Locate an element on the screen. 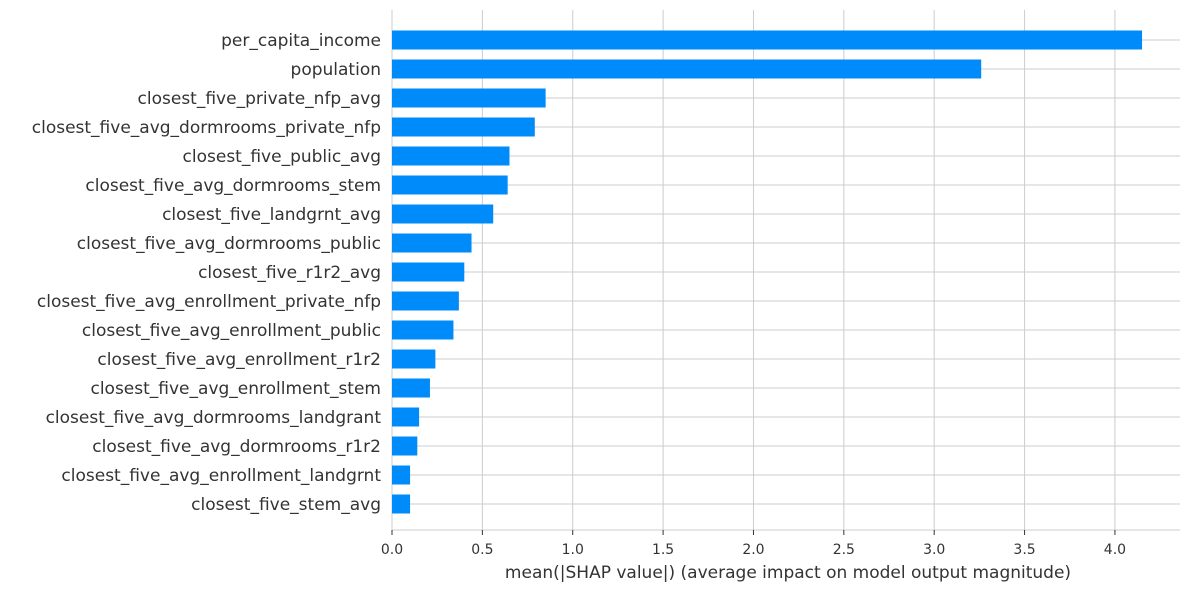  y-tick-label: closest_five_avg_dormrooms_public is located at coordinates (229, 244).